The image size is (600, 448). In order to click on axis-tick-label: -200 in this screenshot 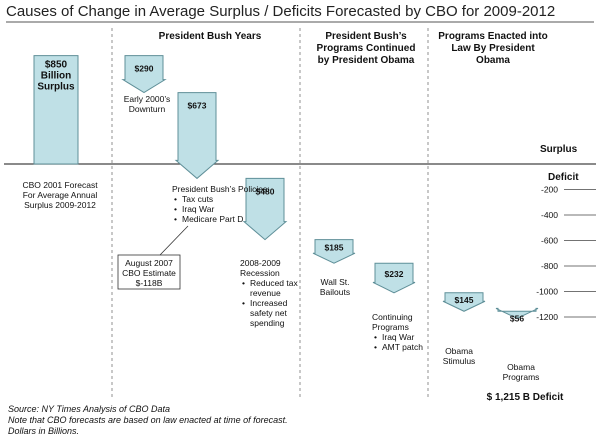, I will do `click(549, 190)`.